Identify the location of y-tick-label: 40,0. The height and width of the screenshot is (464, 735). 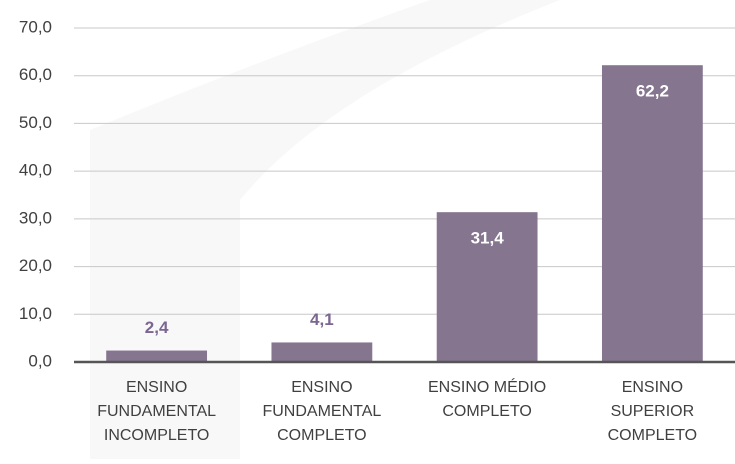
(35, 170).